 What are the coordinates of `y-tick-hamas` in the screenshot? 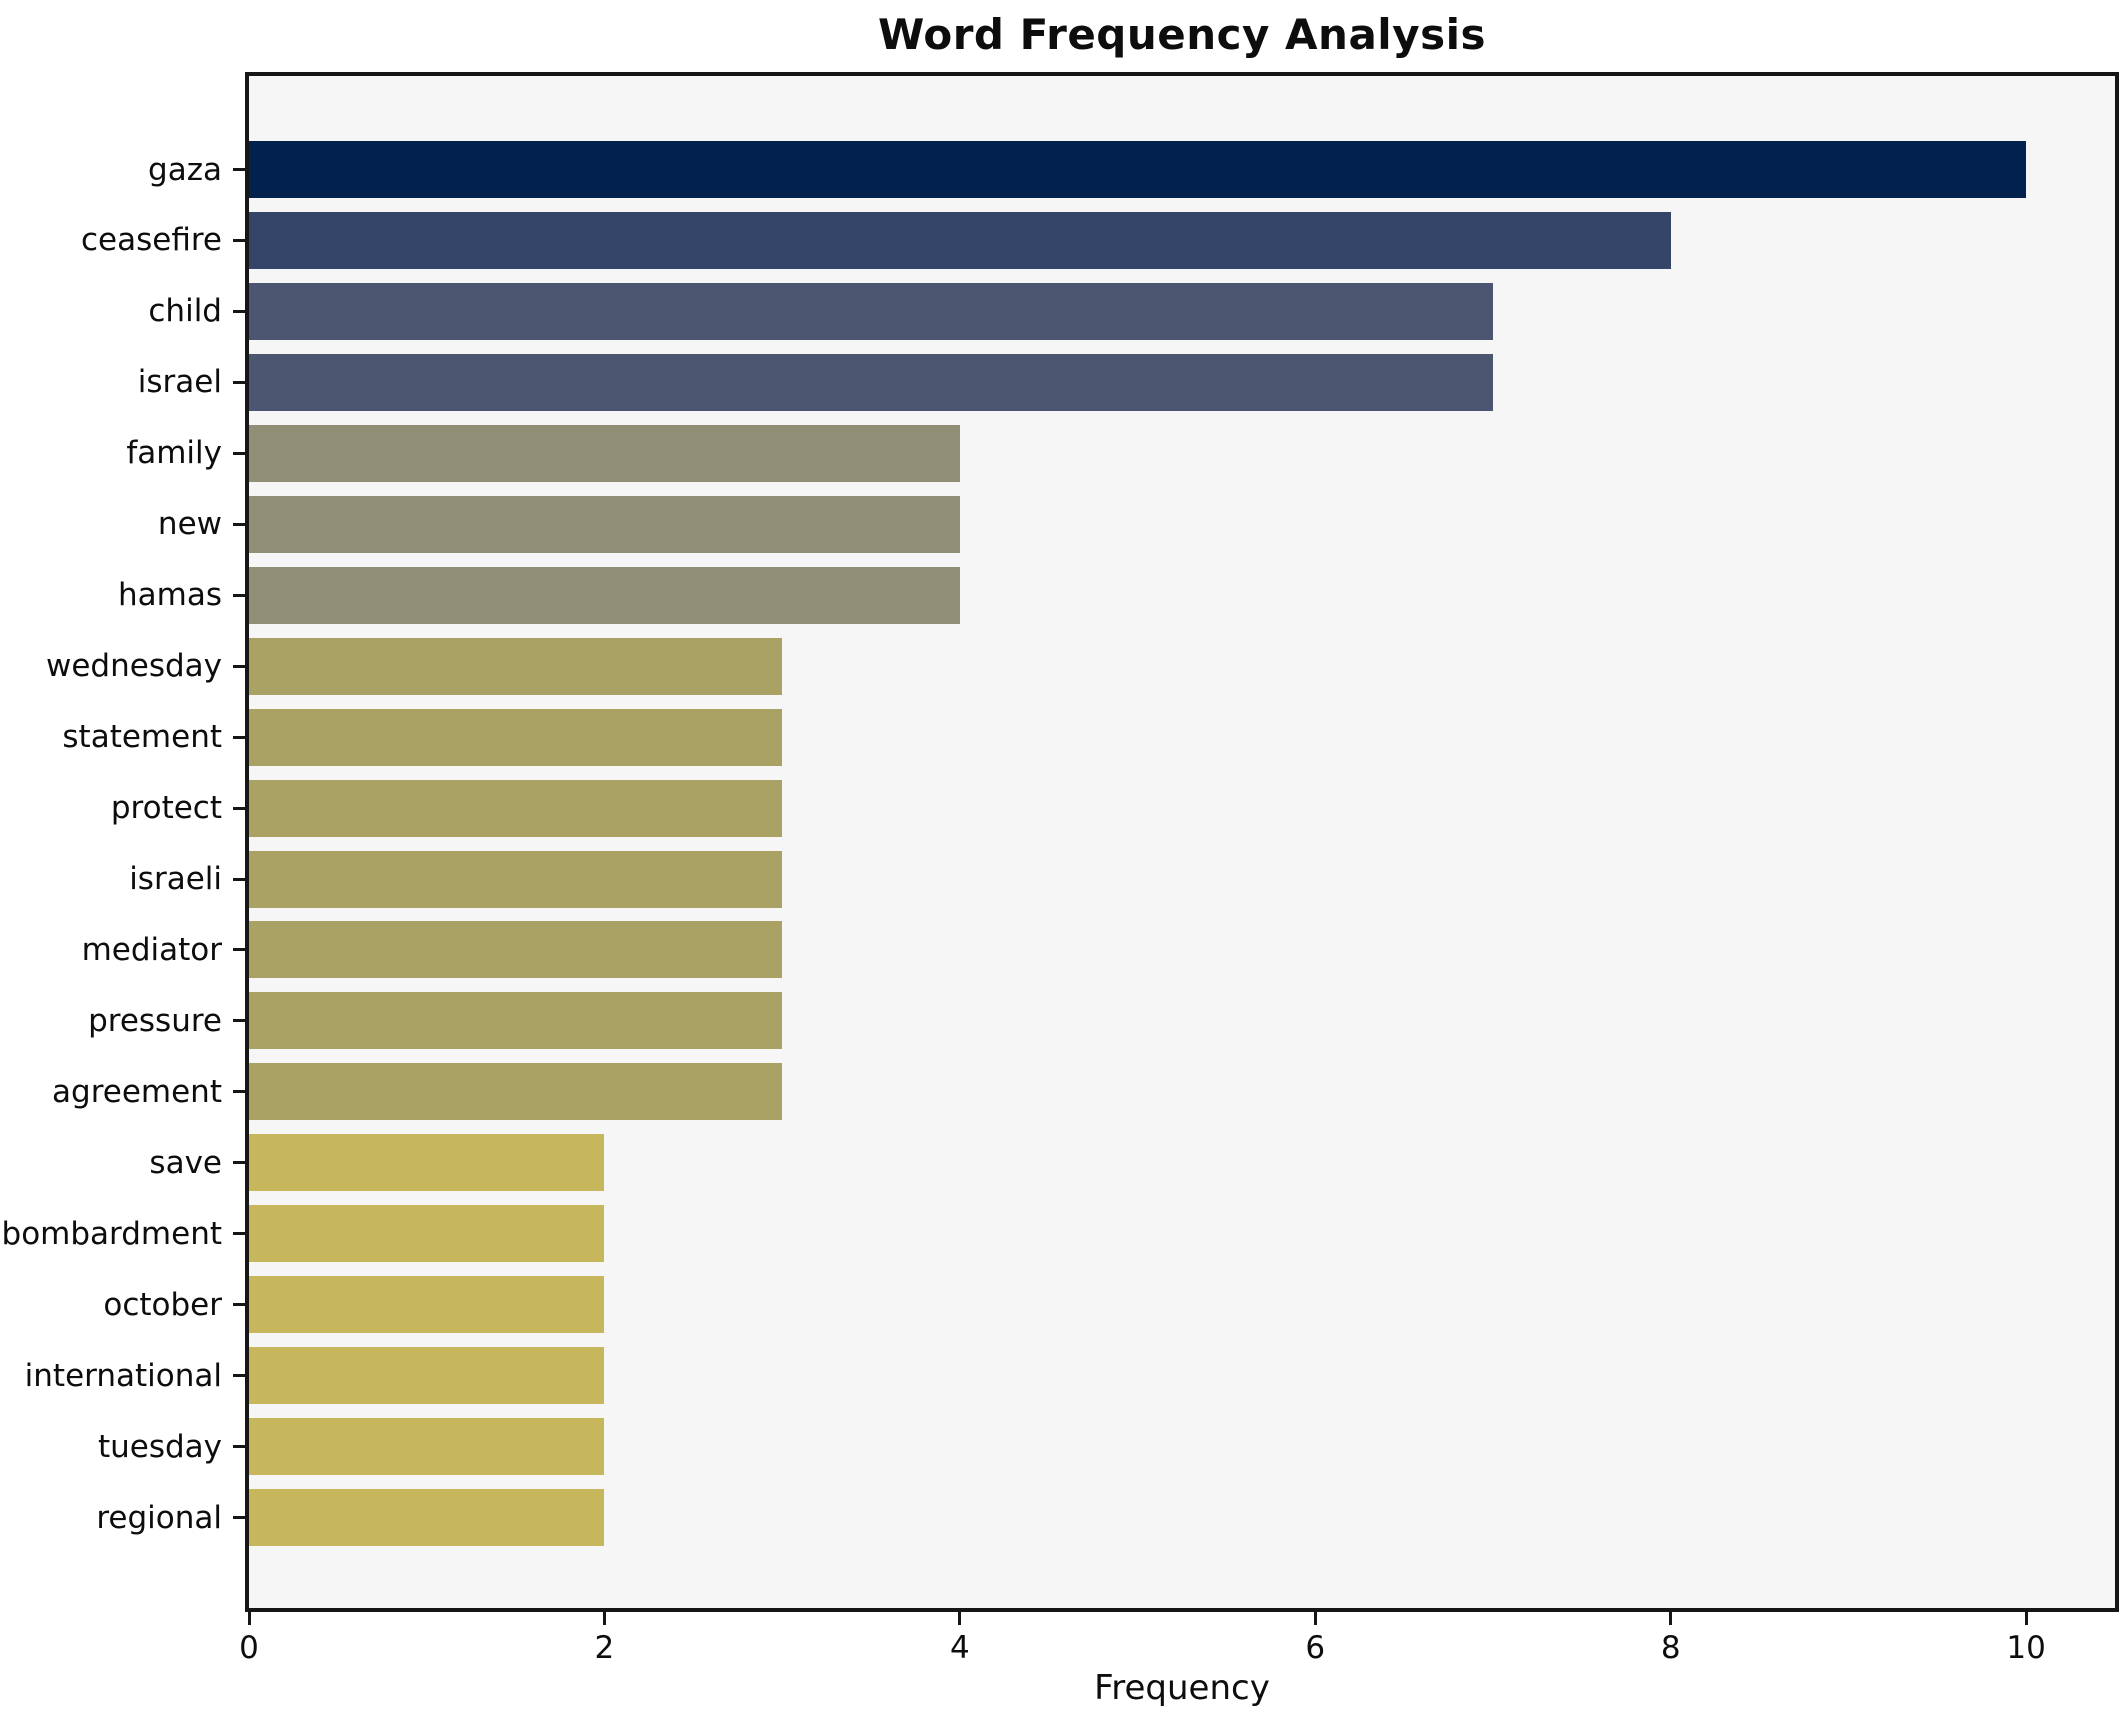 It's located at (239, 595).